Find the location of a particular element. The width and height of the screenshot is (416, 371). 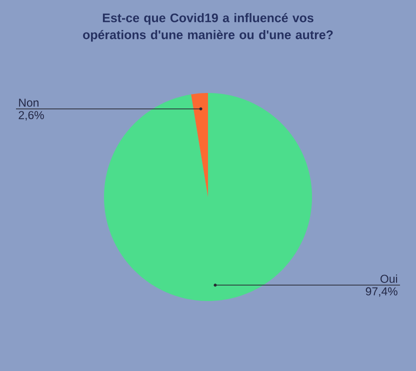

slice-label: Non is located at coordinates (28, 102).